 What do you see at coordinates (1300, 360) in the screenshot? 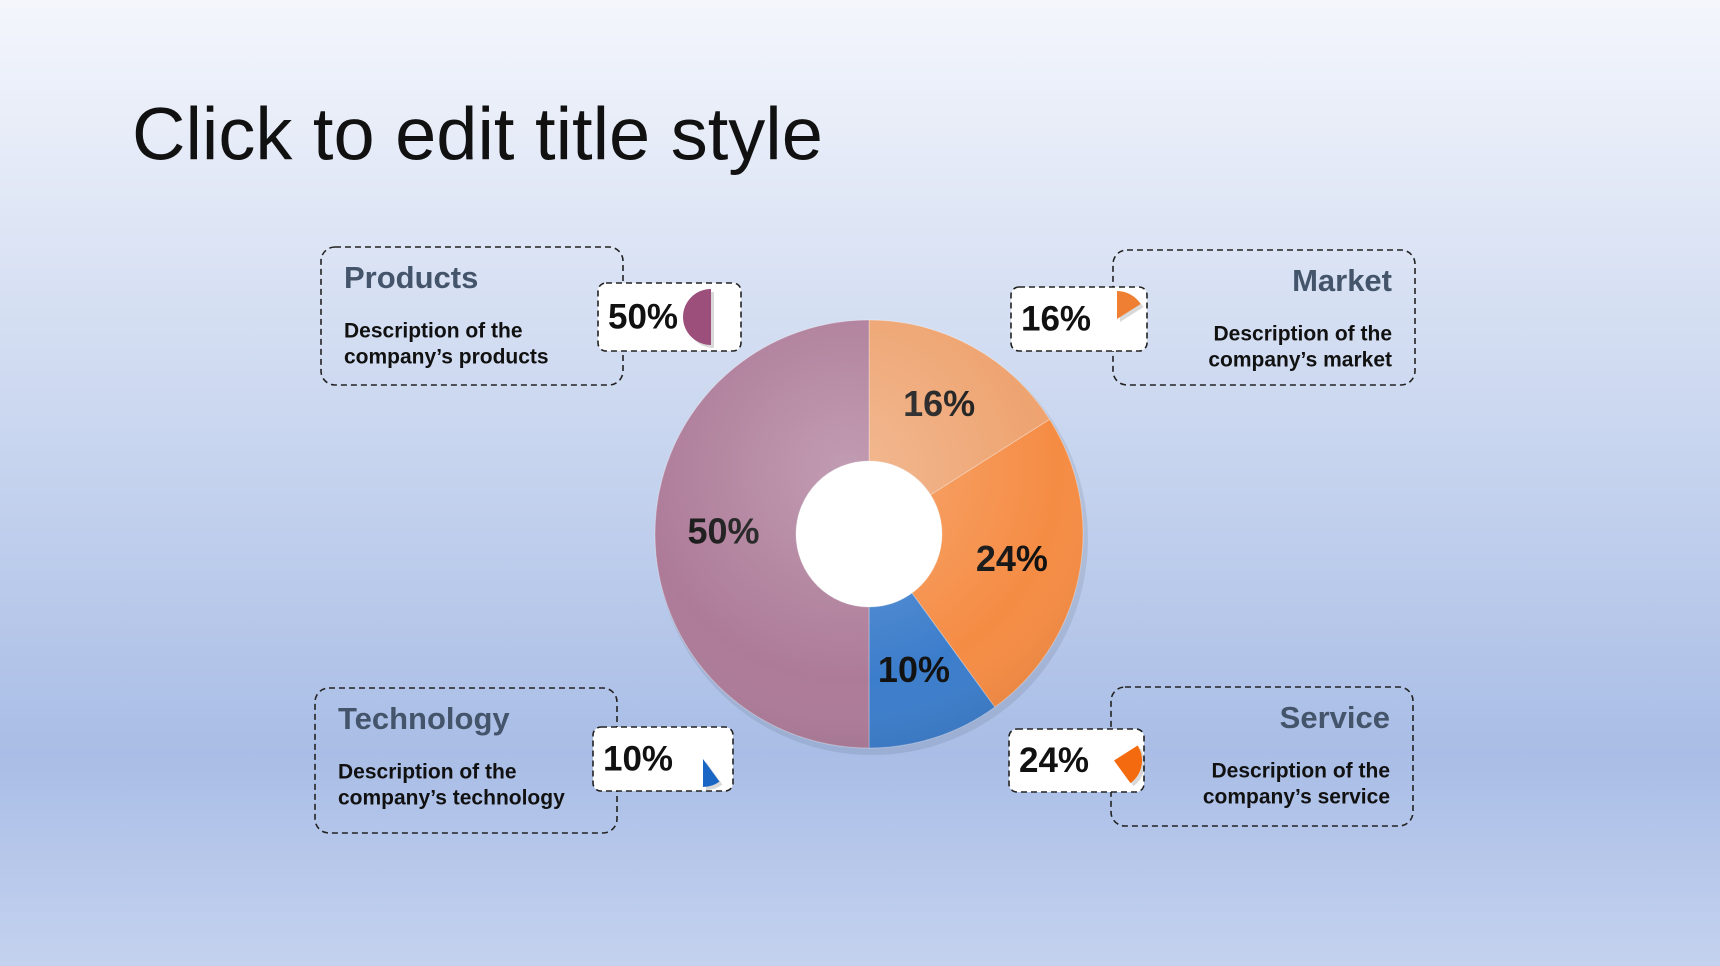
I see `callout-description: company’s market` at bounding box center [1300, 360].